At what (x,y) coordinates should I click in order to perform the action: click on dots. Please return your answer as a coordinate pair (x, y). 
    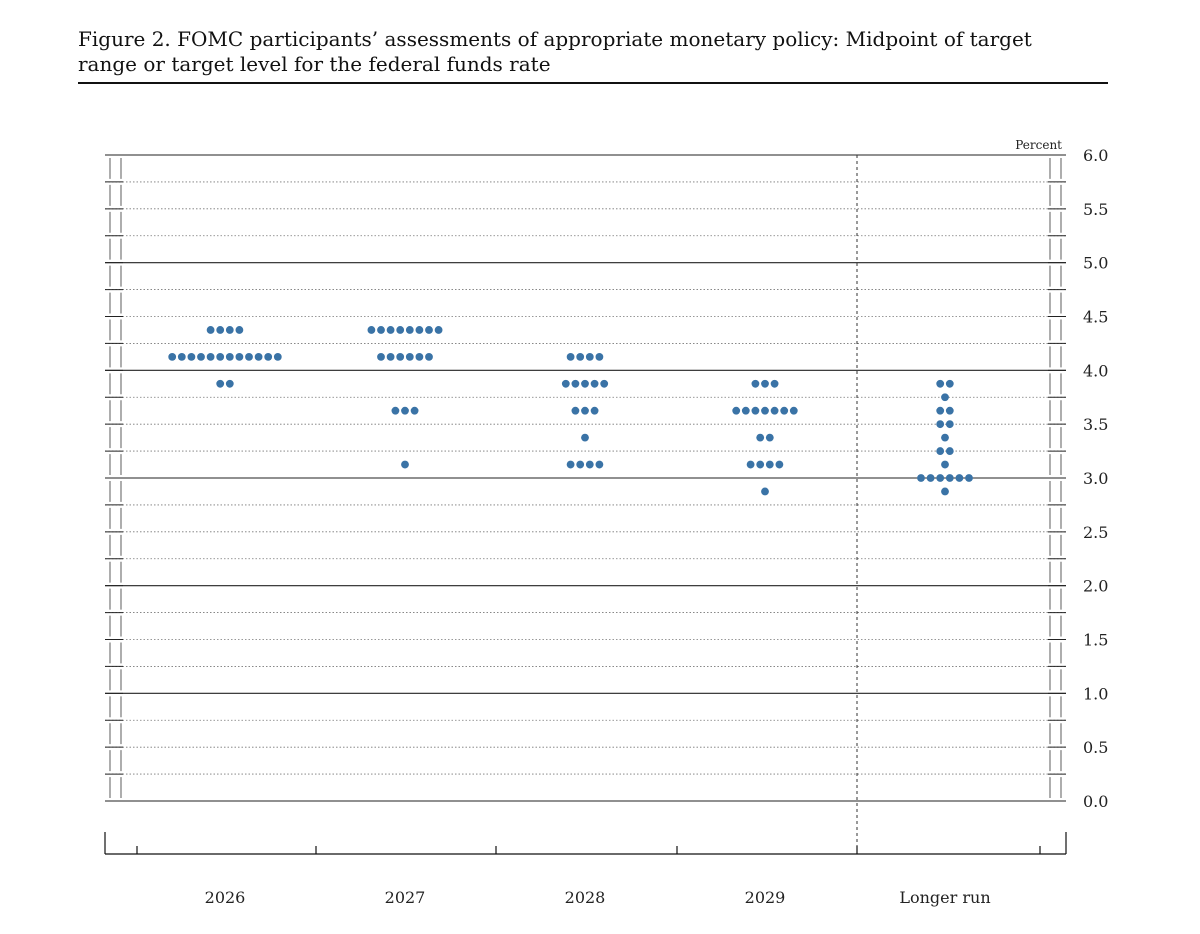
    Looking at the image, I should click on (570, 411).